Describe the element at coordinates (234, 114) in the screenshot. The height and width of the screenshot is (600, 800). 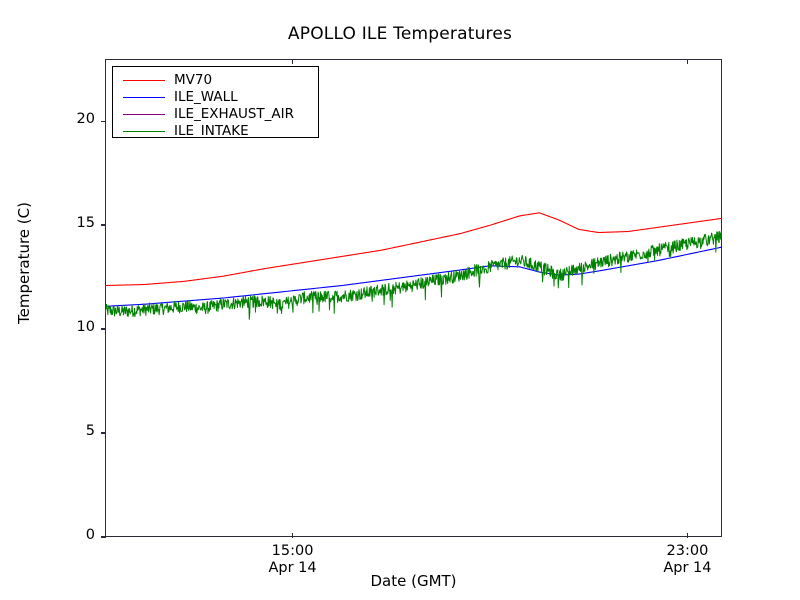
I see `legend-label: ILE_EXHAUST_AIR` at that location.